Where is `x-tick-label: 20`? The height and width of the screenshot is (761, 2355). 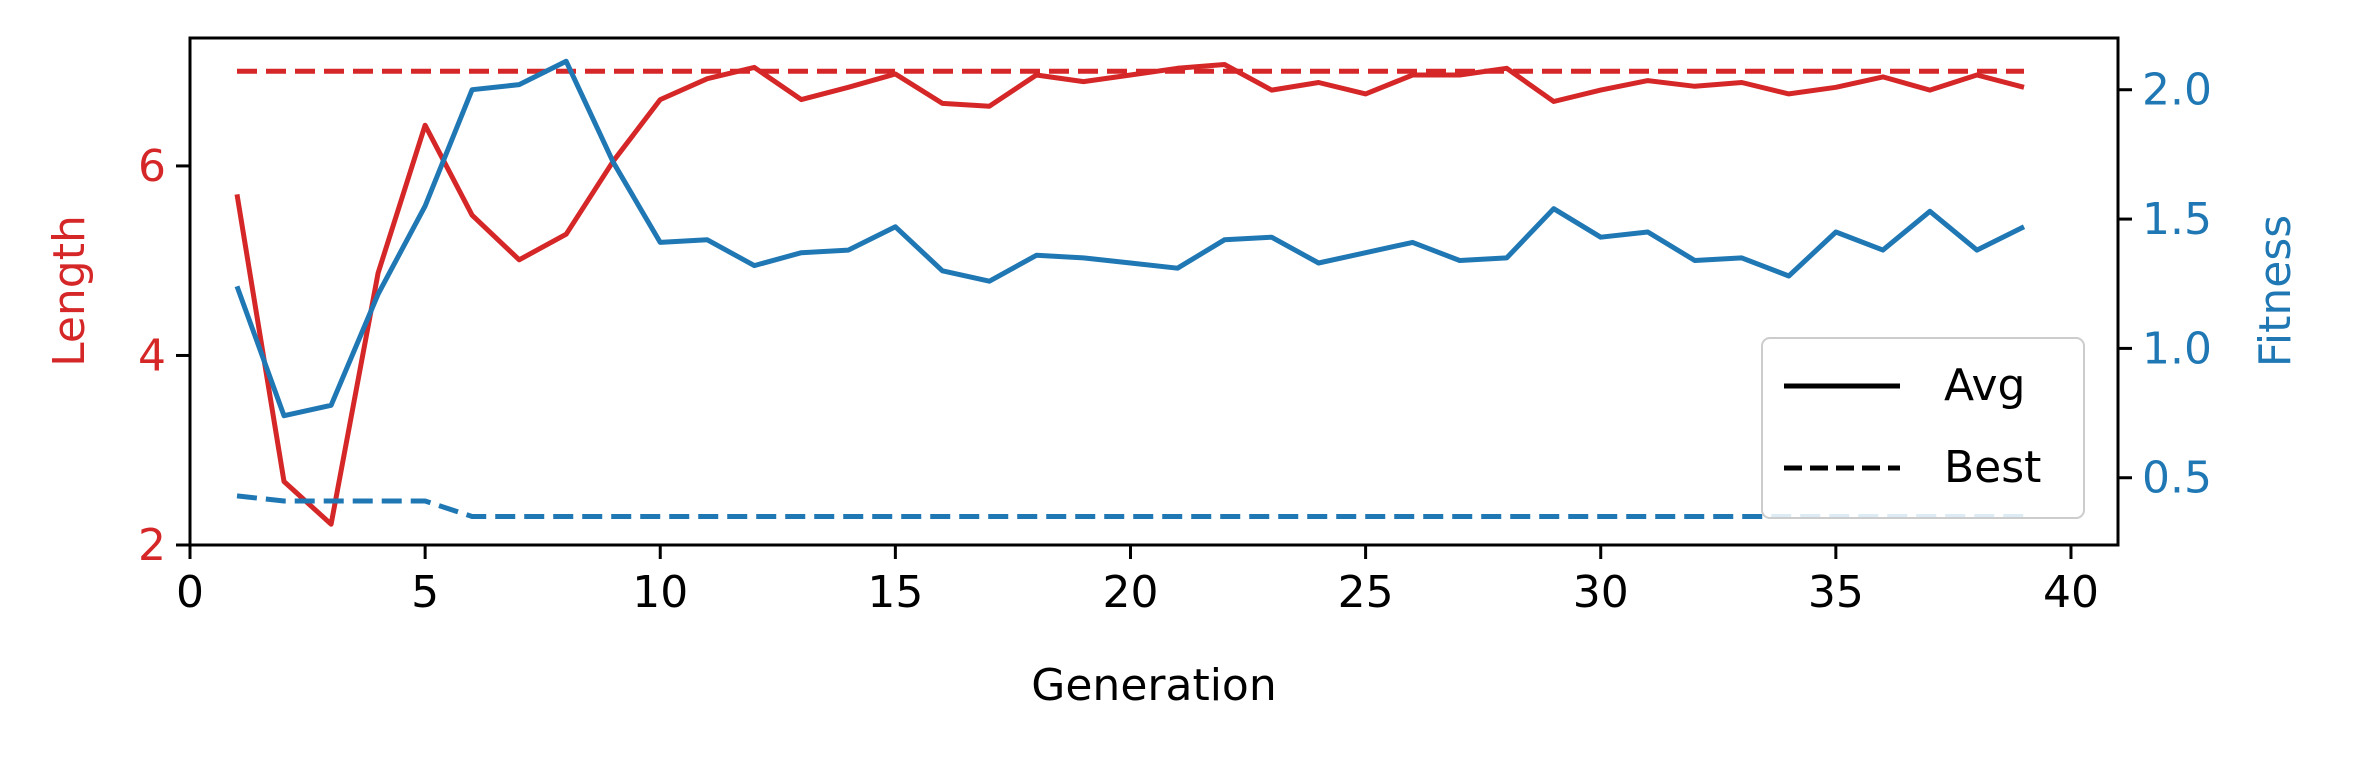 x-tick-label: 20 is located at coordinates (1130, 592).